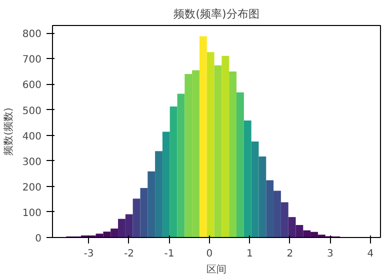  Describe the element at coordinates (370, 254) in the screenshot. I see `x-tick-label: 4` at that location.